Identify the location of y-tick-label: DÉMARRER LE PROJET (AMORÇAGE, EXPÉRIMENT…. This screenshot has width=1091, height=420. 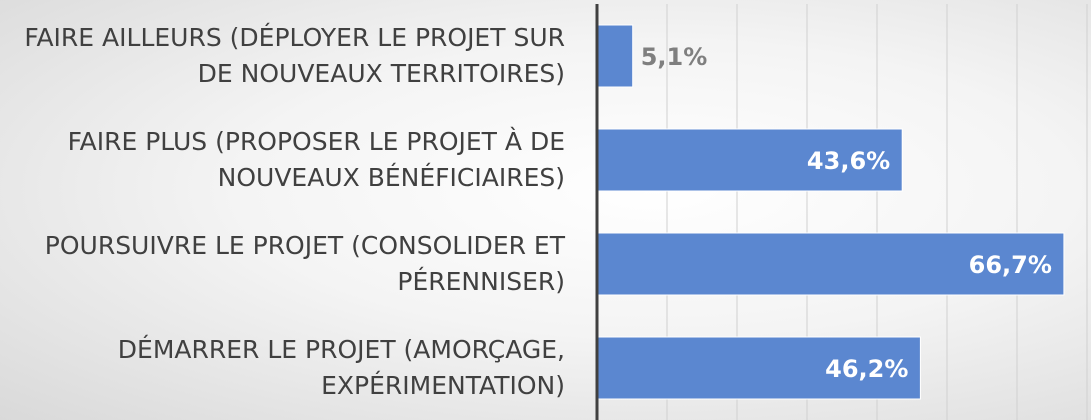
(341, 367).